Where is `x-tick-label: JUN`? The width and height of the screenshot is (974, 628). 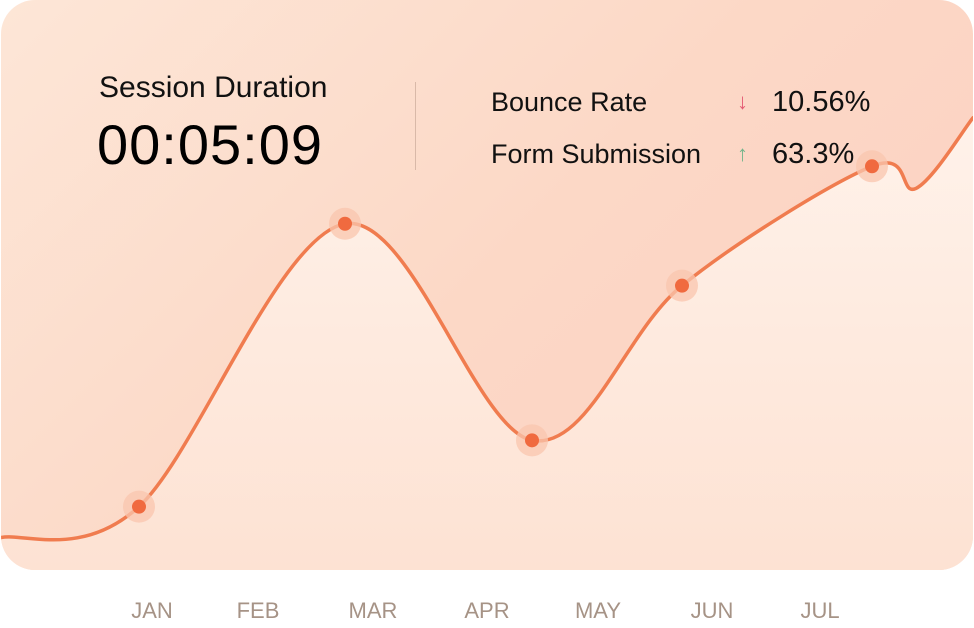
x-tick-label: JUN is located at coordinates (712, 610).